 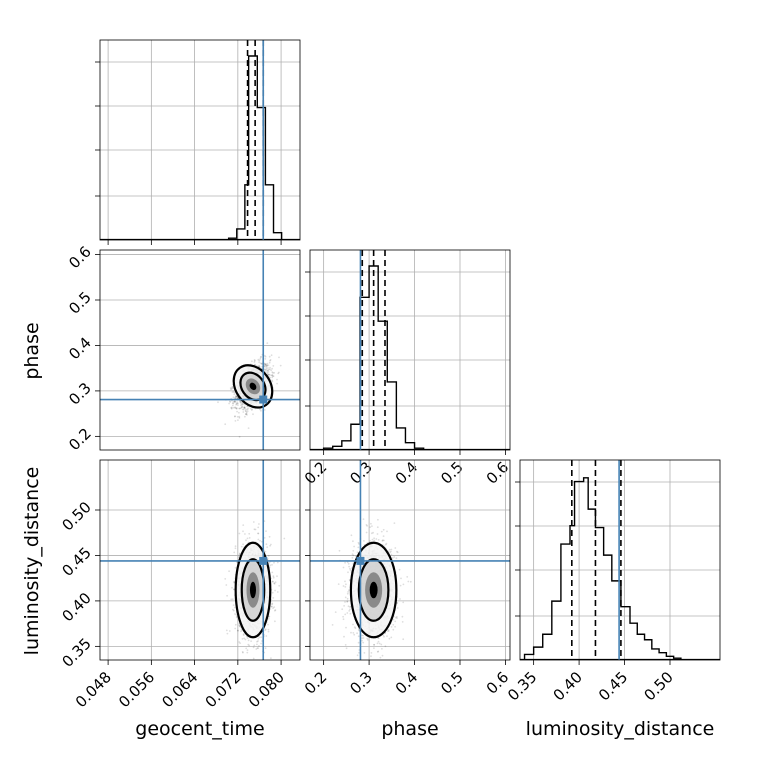 I want to click on y-tick-label: 0.35, so click(x=76, y=652).